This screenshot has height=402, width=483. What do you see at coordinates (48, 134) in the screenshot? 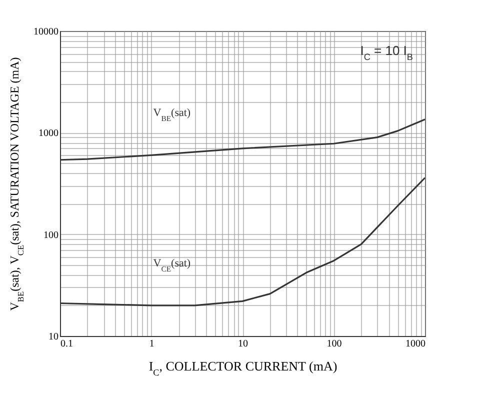
I see `y-tick-label: 1000` at bounding box center [48, 134].